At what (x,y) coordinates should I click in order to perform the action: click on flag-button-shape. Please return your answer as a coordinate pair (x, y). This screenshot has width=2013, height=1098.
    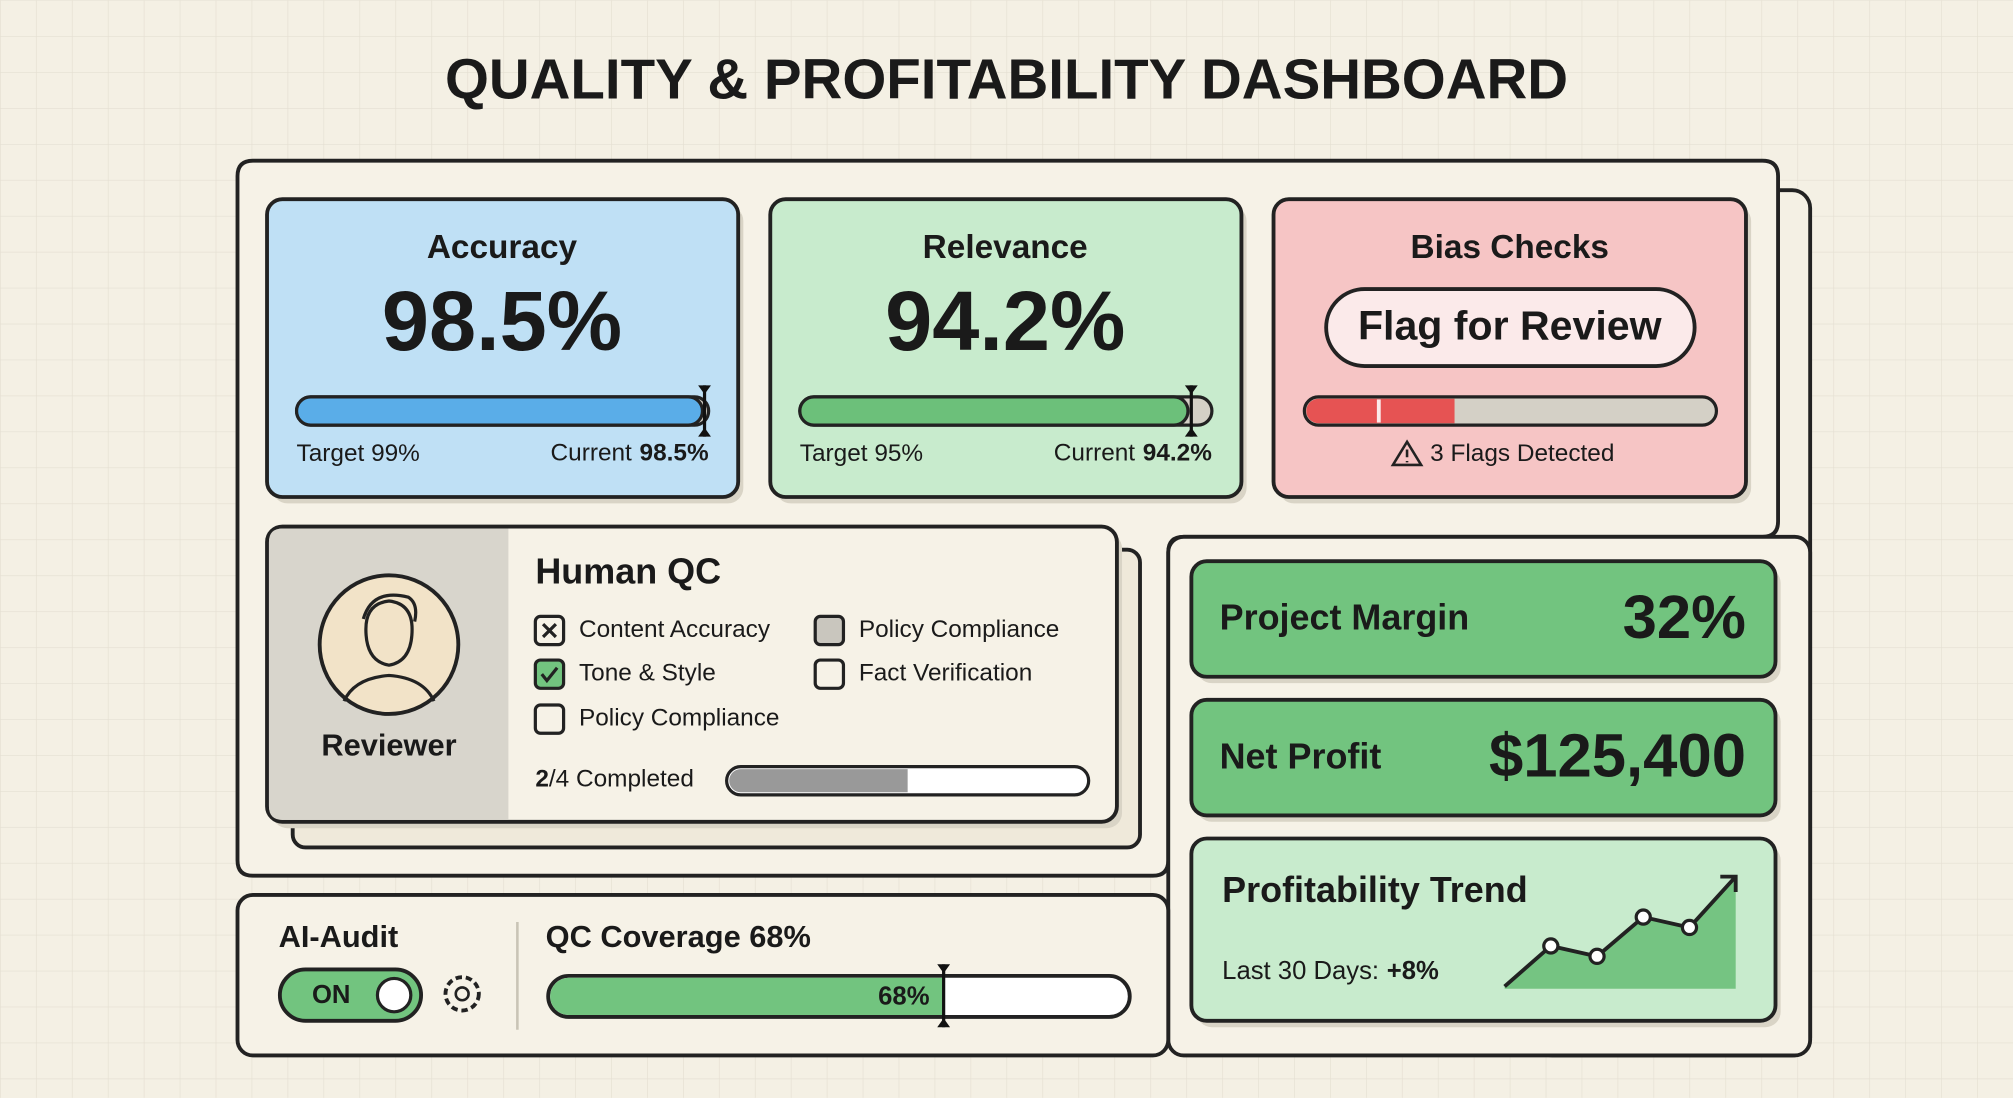
    Looking at the image, I should click on (1510, 327).